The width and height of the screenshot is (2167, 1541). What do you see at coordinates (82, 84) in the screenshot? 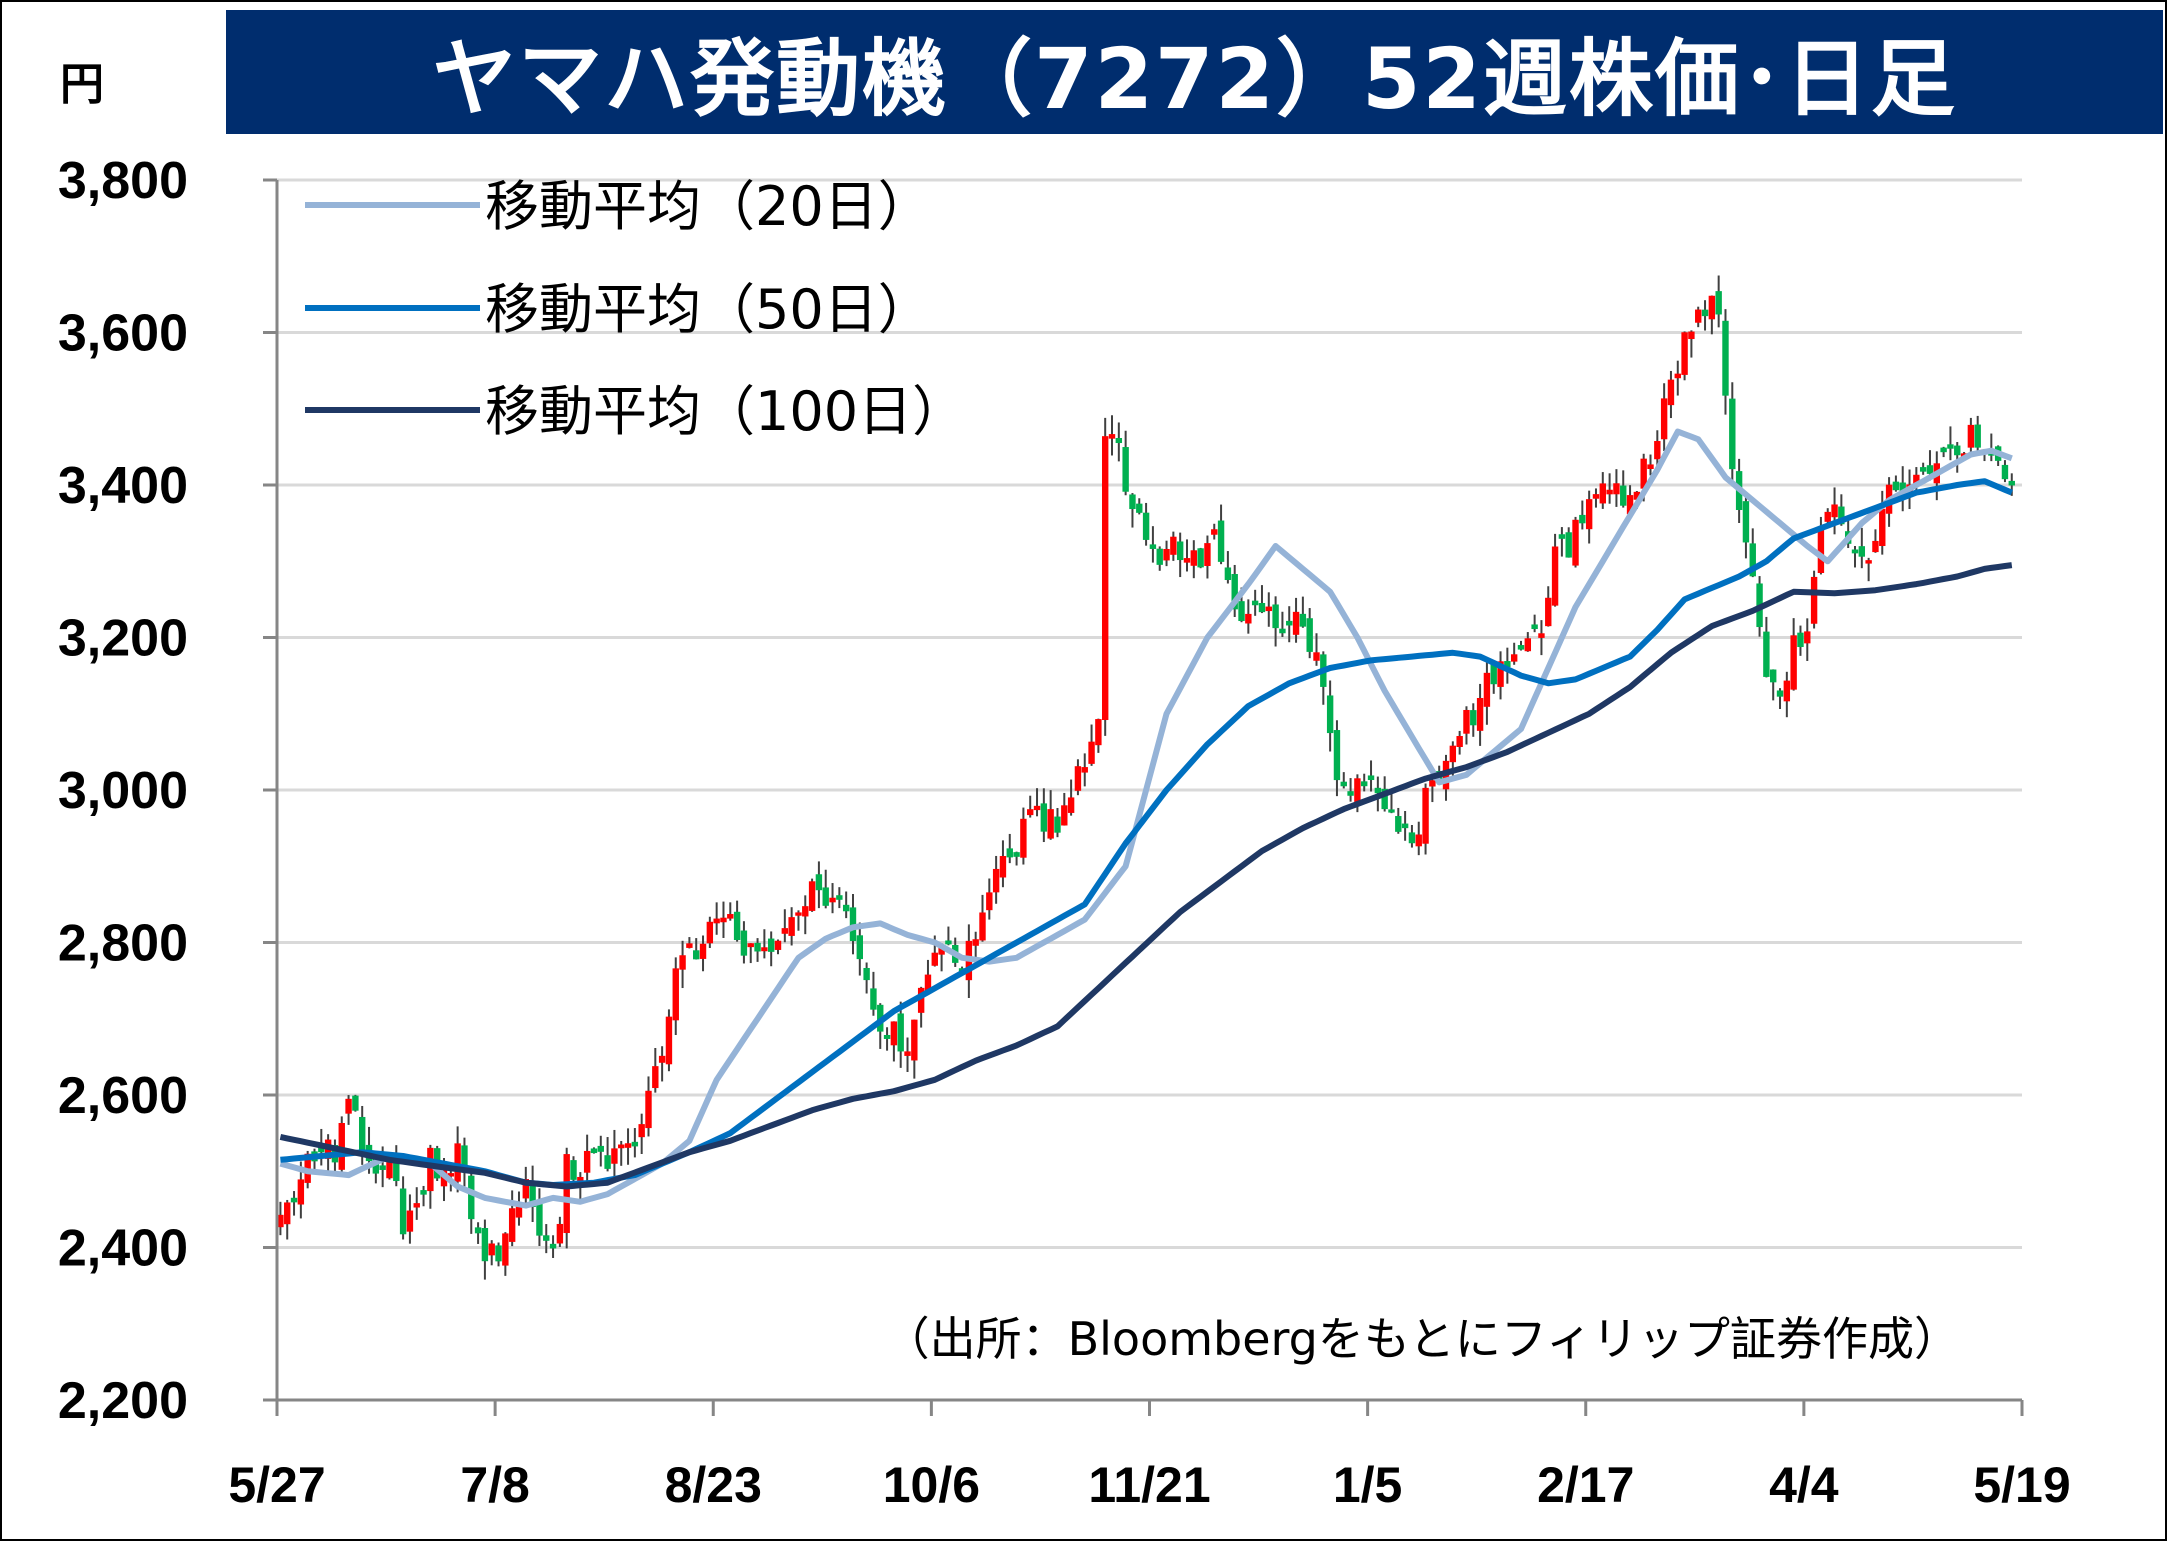
I see `y-axis-unit: 円` at bounding box center [82, 84].